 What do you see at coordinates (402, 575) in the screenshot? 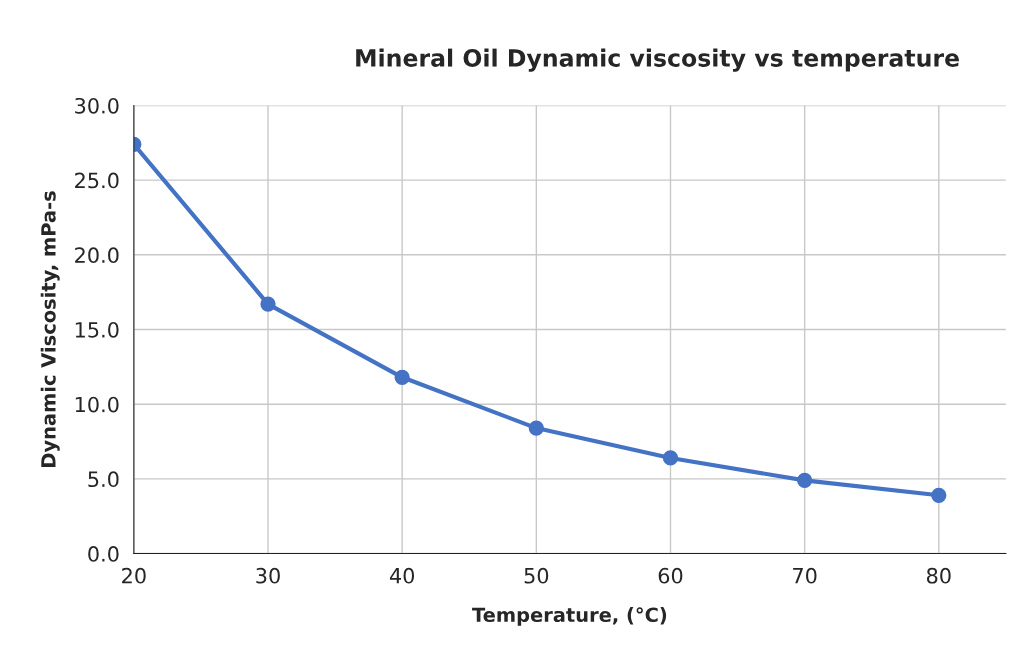
I see `x-tick-label: 40` at bounding box center [402, 575].